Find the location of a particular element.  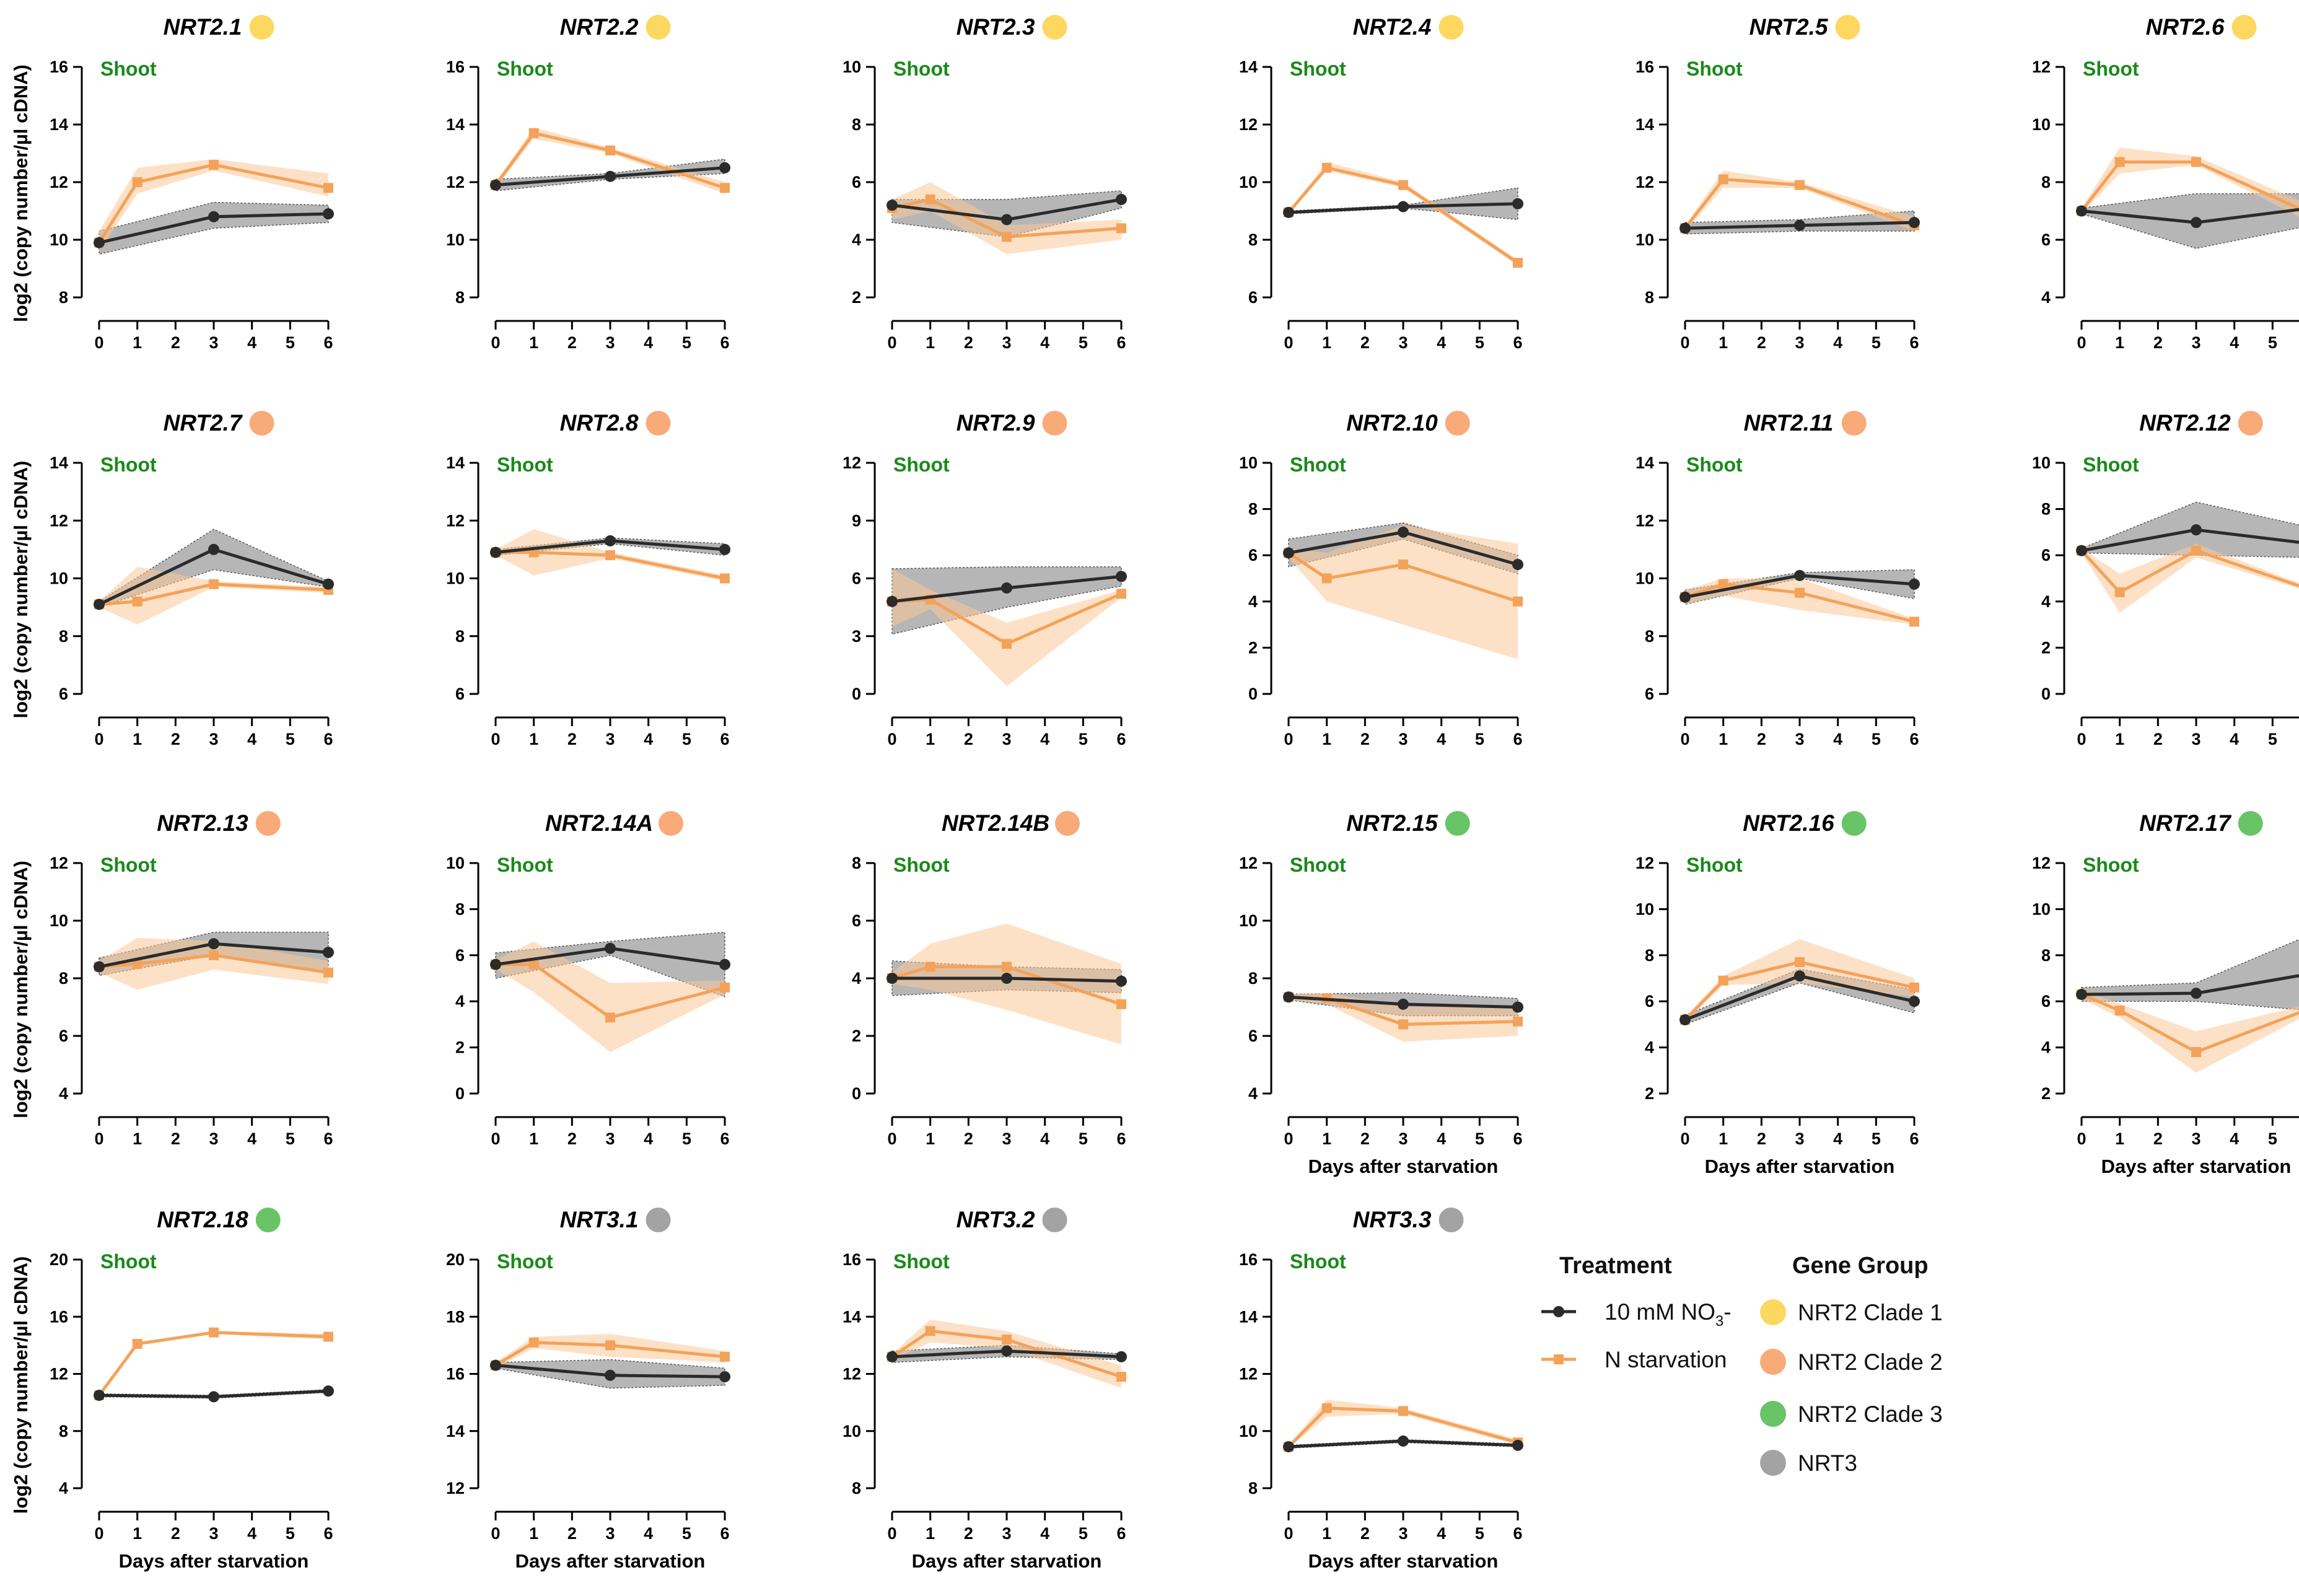

panel-nrt2-6: NRT2.6Shoot46810120123456 is located at coordinates (2165, 183).